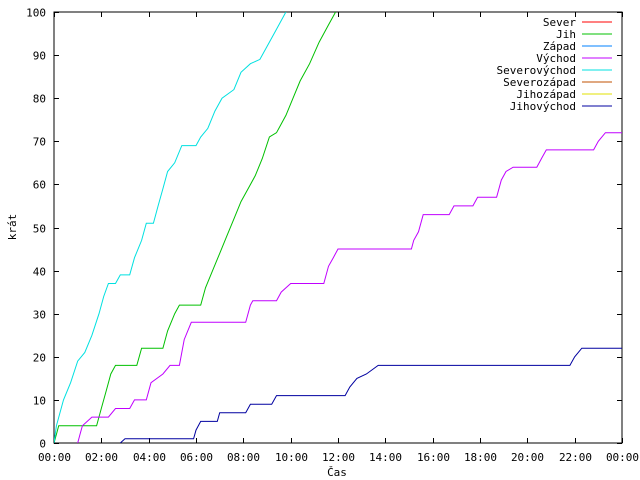 This screenshot has height=480, width=640. I want to click on y-tick-label: 90, so click(39, 56).